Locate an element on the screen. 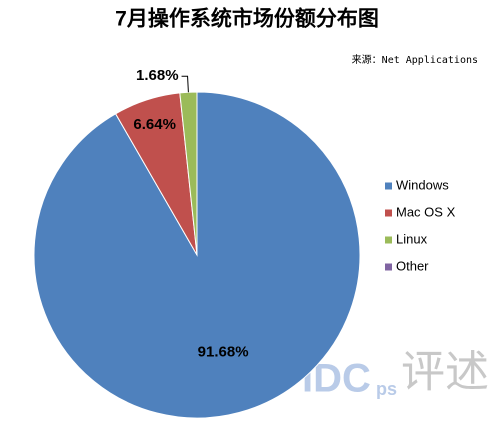 The height and width of the screenshot is (427, 494). data-label: 6.64% is located at coordinates (154, 124).